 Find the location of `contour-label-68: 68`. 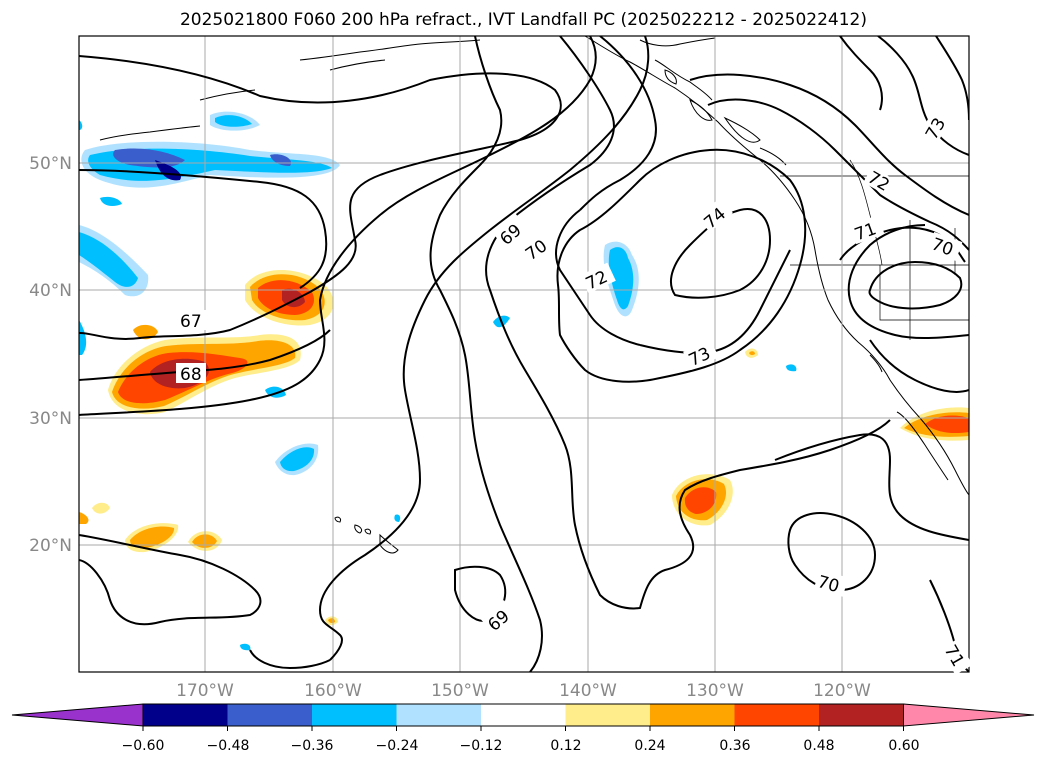

contour-label-68: 68 is located at coordinates (191, 375).